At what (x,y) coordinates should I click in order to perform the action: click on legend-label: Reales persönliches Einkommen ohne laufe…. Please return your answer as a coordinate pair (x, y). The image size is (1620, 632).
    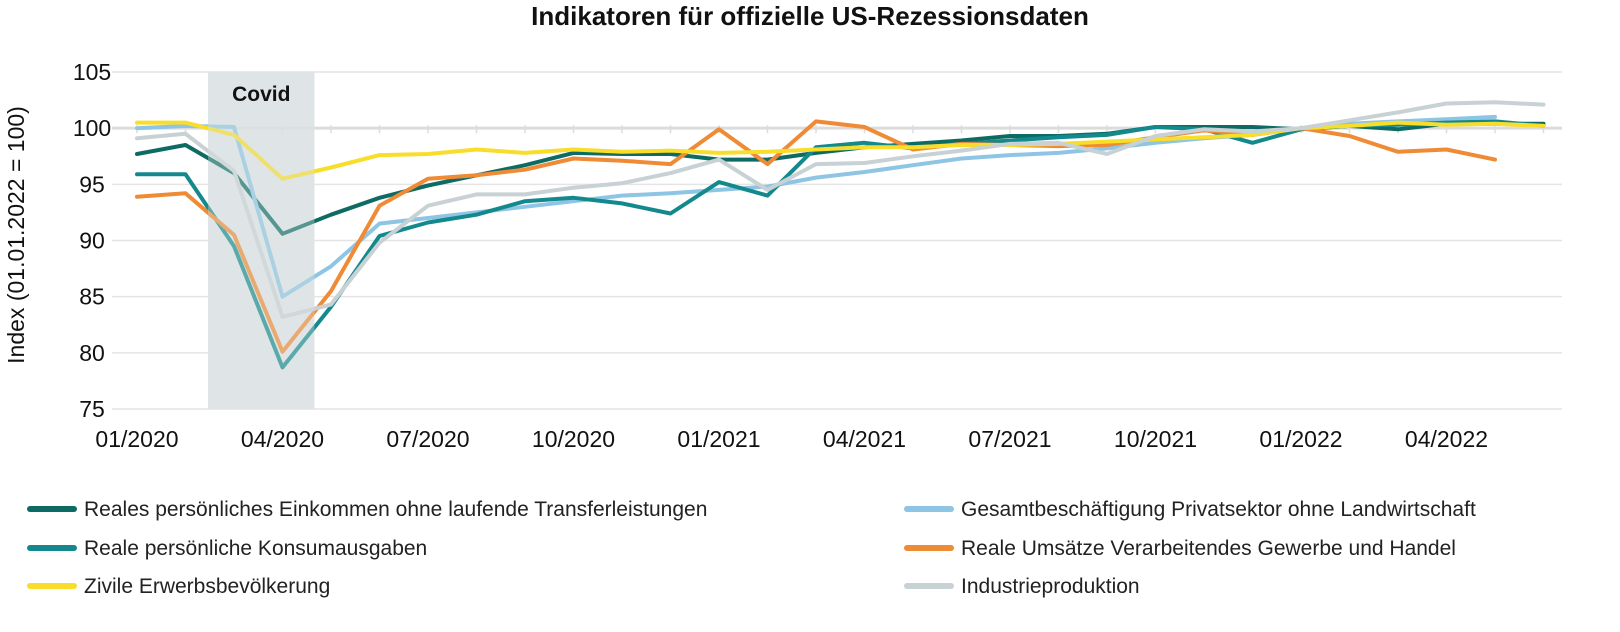
    Looking at the image, I should click on (395, 509).